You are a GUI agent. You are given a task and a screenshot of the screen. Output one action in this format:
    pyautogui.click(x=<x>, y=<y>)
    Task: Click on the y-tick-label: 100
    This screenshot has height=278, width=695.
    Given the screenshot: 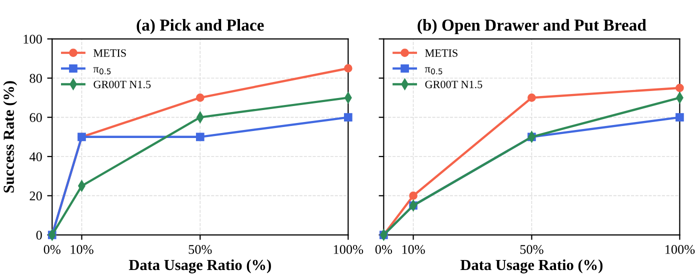 What is the action you would take?
    pyautogui.click(x=33, y=39)
    